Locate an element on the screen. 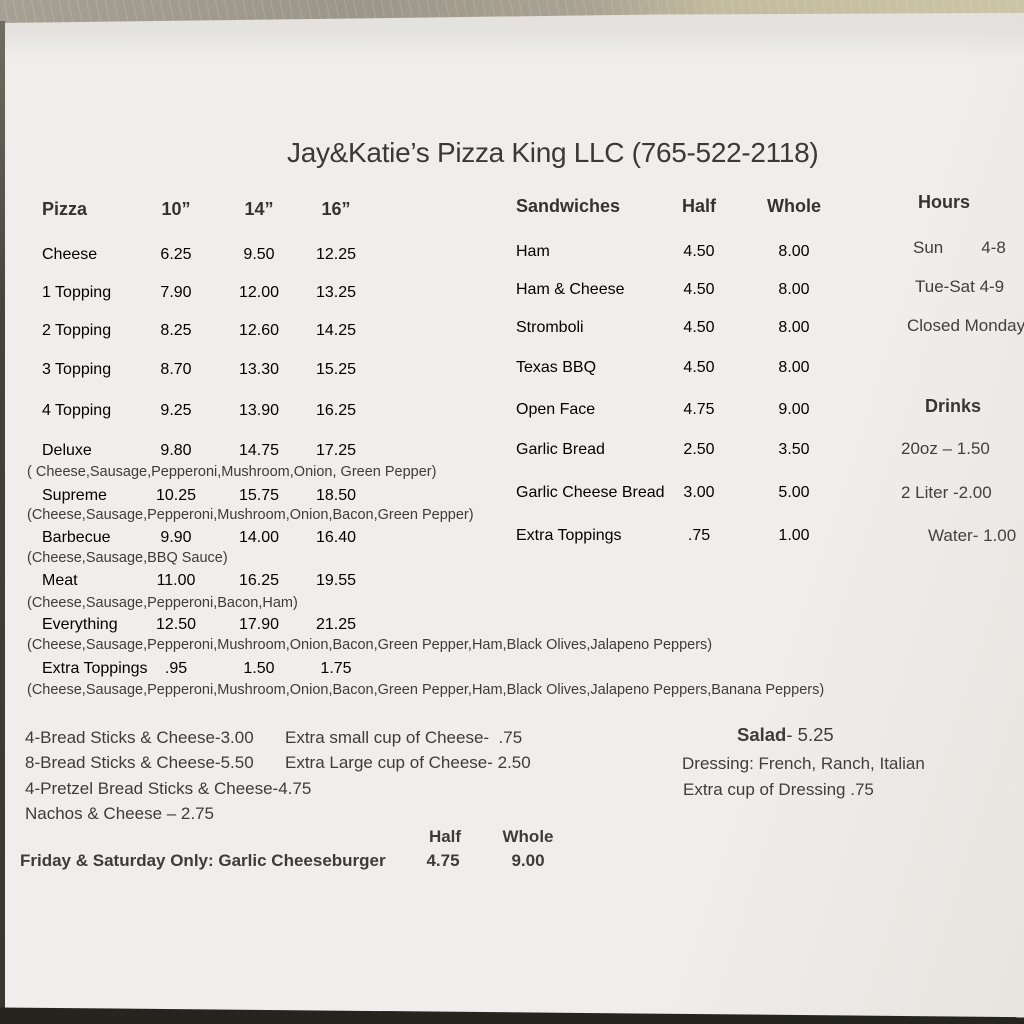 This screenshot has height=1024, width=1024. pizza-price-16: 12.25 is located at coordinates (336, 254).